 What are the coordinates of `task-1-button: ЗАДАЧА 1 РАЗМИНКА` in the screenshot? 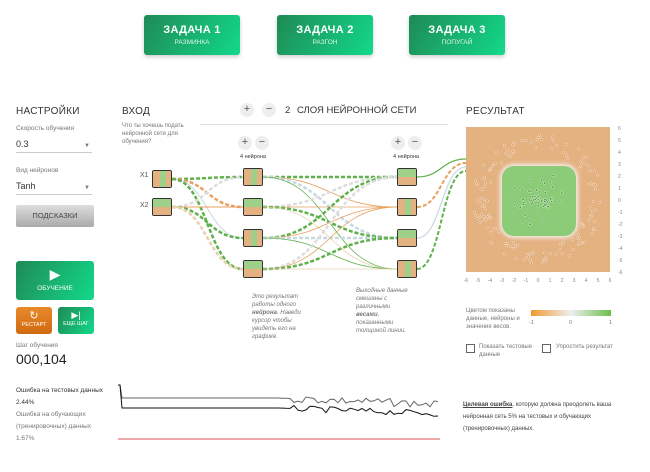 It's located at (192, 35).